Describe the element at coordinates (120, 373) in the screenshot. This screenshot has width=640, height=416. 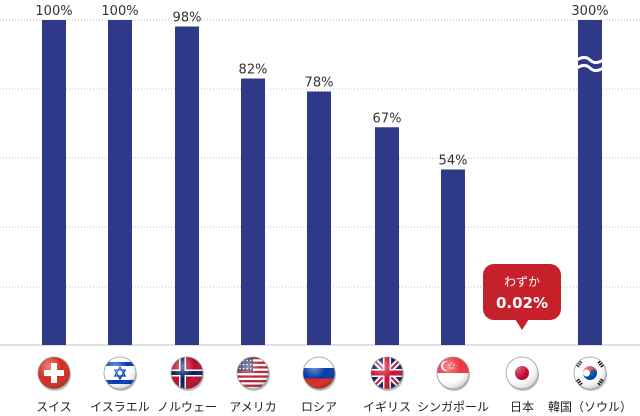
I see `israel-flag-icon` at that location.